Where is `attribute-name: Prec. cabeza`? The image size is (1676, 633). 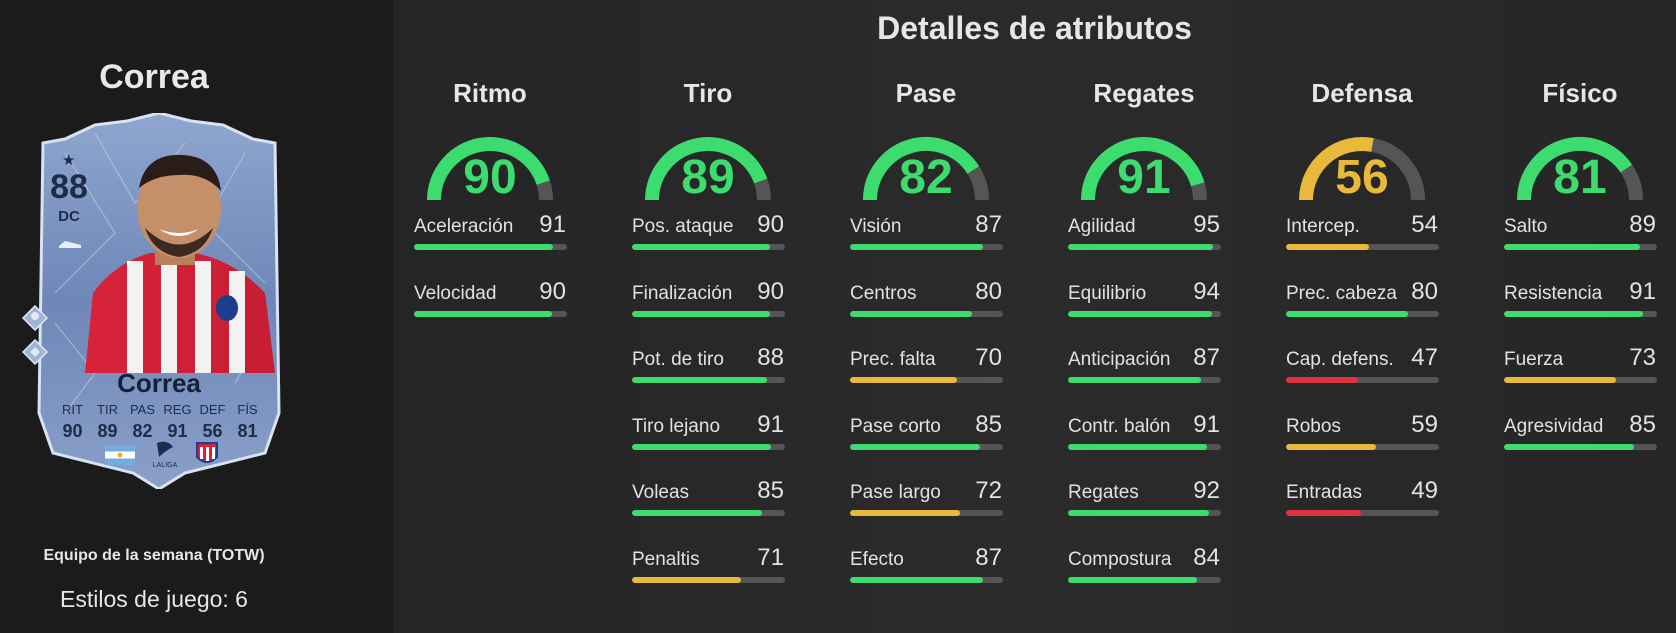 attribute-name: Prec. cabeza is located at coordinates (1341, 293).